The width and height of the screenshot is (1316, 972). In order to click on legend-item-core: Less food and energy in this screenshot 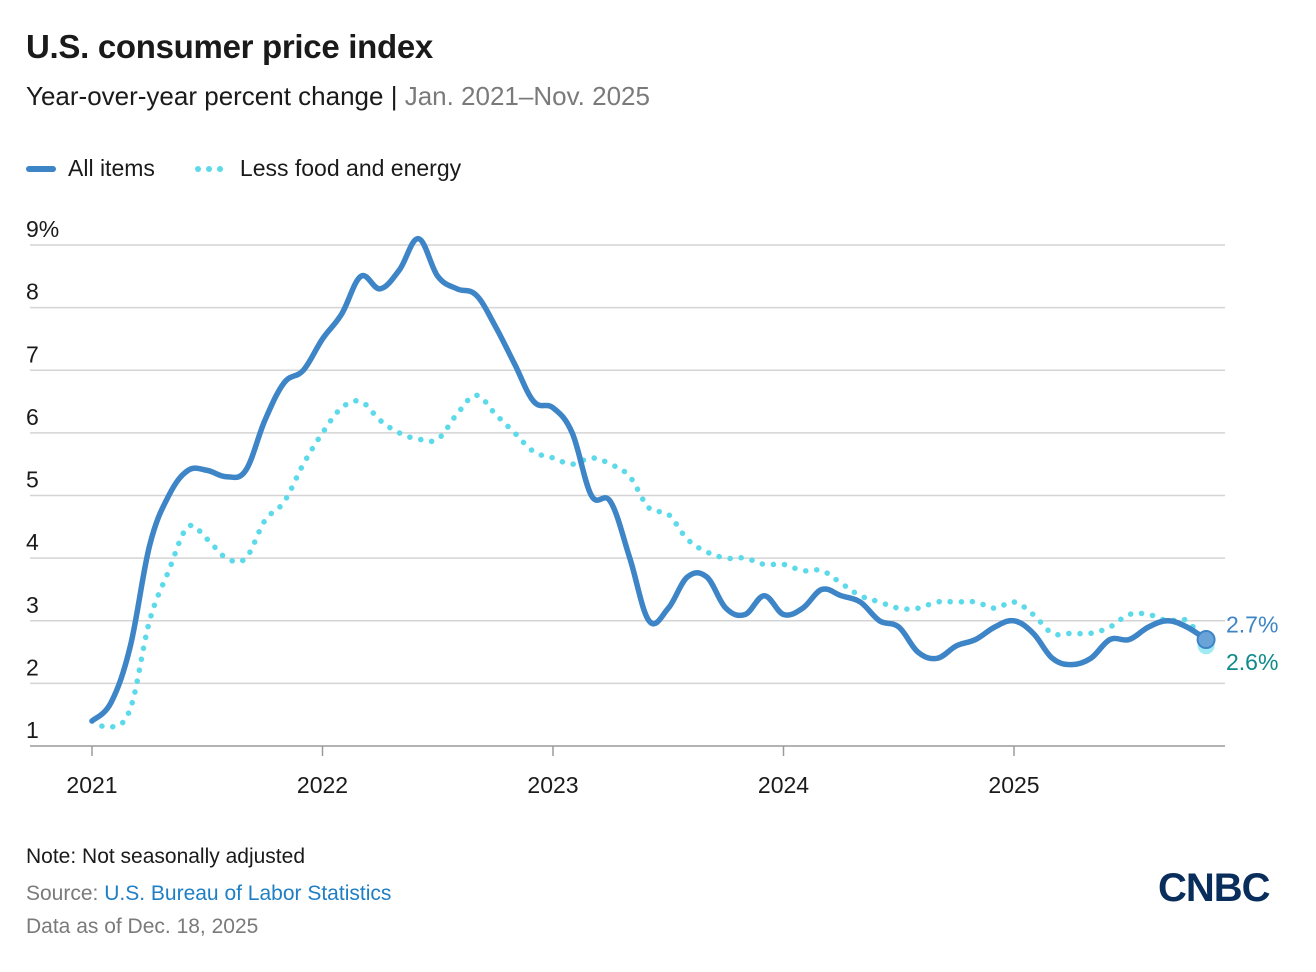, I will do `click(328, 168)`.